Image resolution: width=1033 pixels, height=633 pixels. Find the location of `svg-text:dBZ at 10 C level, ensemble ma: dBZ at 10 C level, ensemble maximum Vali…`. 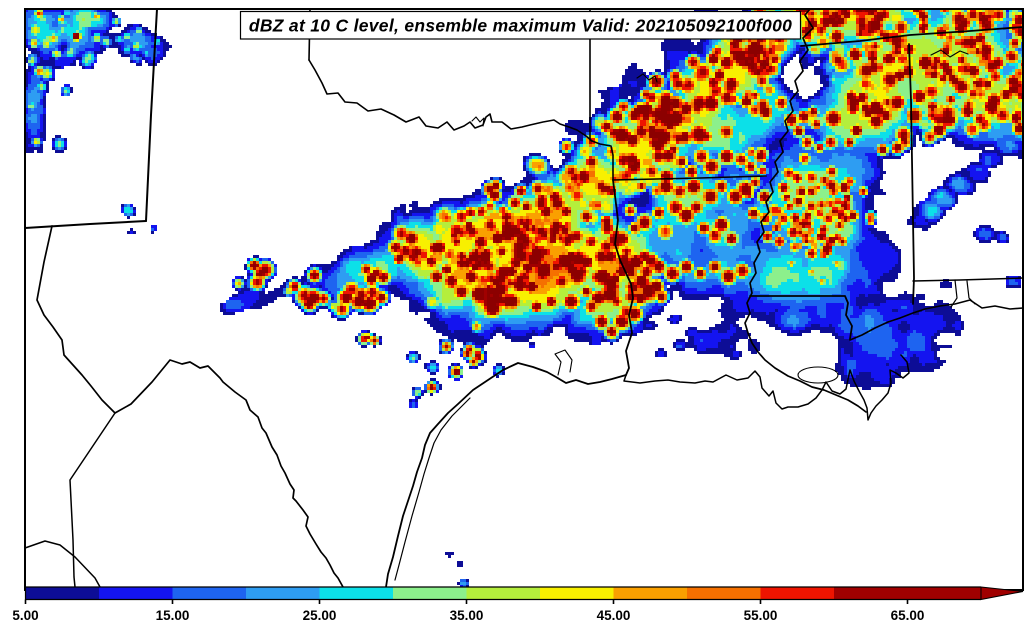

svg-text:dBZ at 10 C level, ensemble ma: dBZ at 10 C level, ensemble maximum Vali… is located at coordinates (520, 26).